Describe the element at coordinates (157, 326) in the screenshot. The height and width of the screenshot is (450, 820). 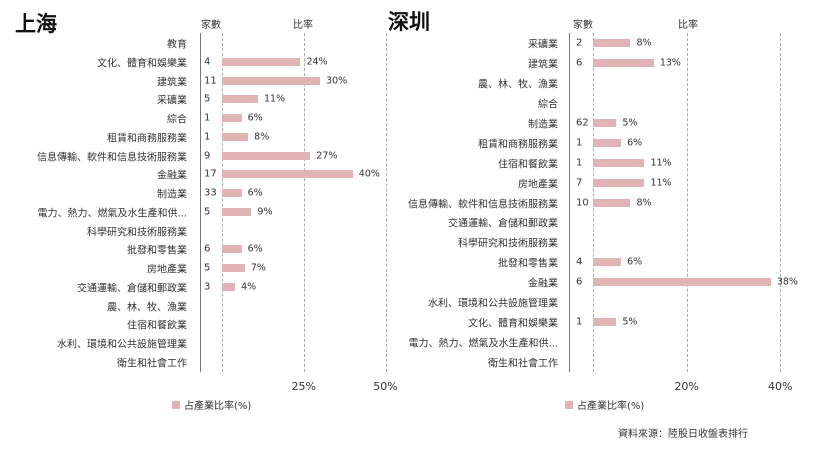
I see `category-label: 住宿和餐飲業` at that location.